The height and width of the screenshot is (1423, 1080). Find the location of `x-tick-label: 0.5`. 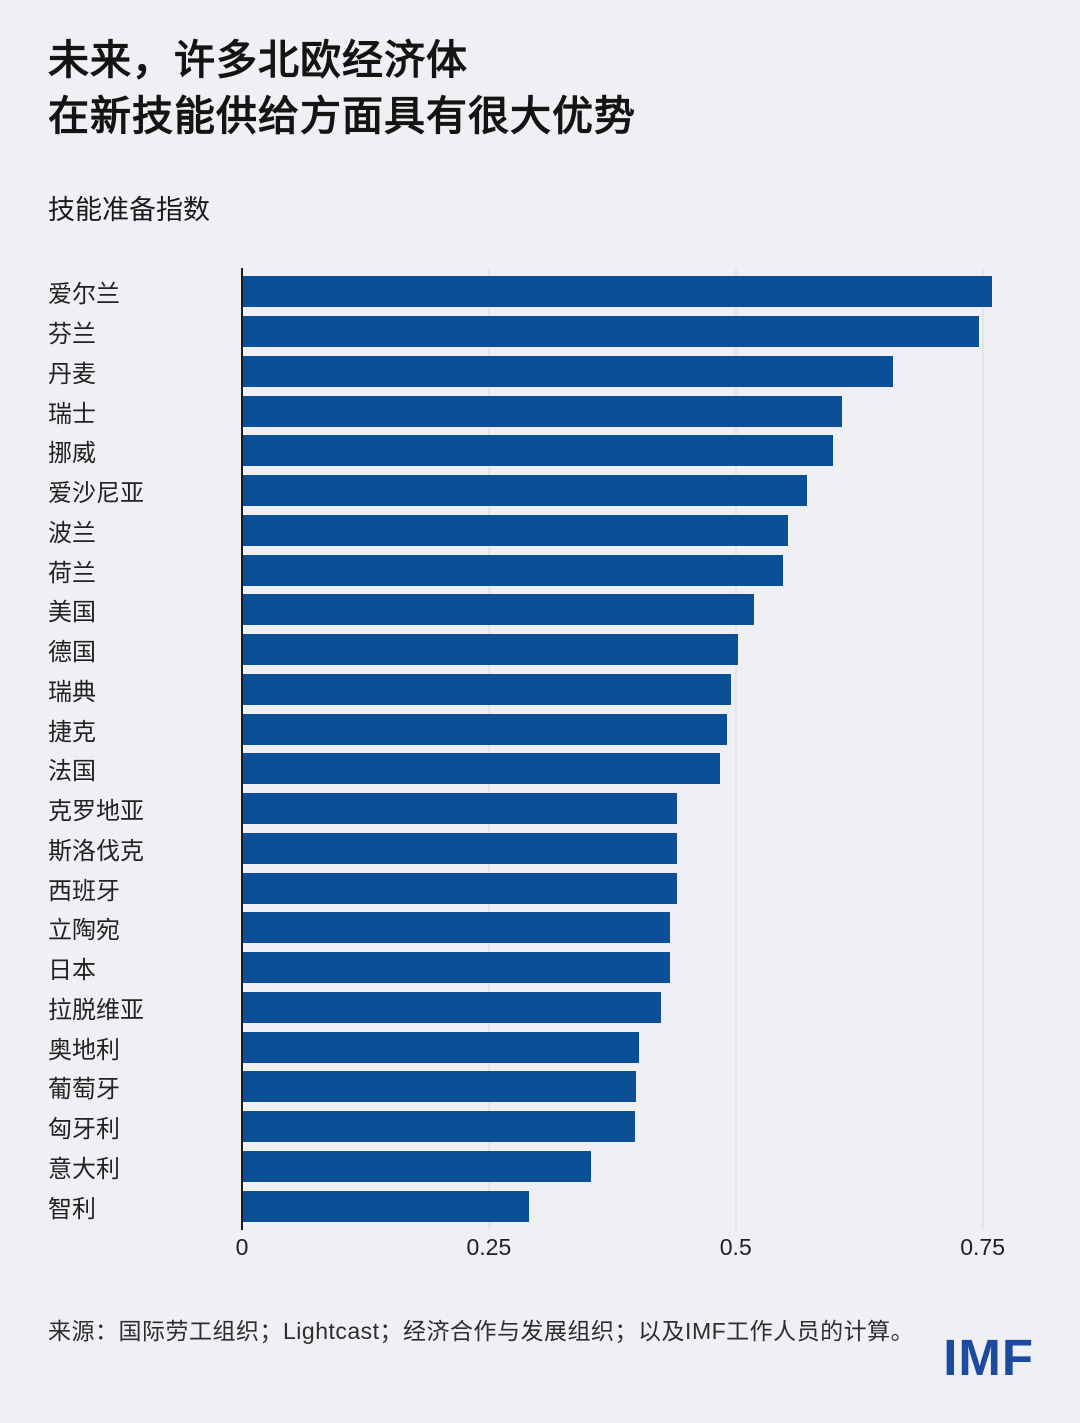

x-tick-label: 0.5 is located at coordinates (735, 1247).